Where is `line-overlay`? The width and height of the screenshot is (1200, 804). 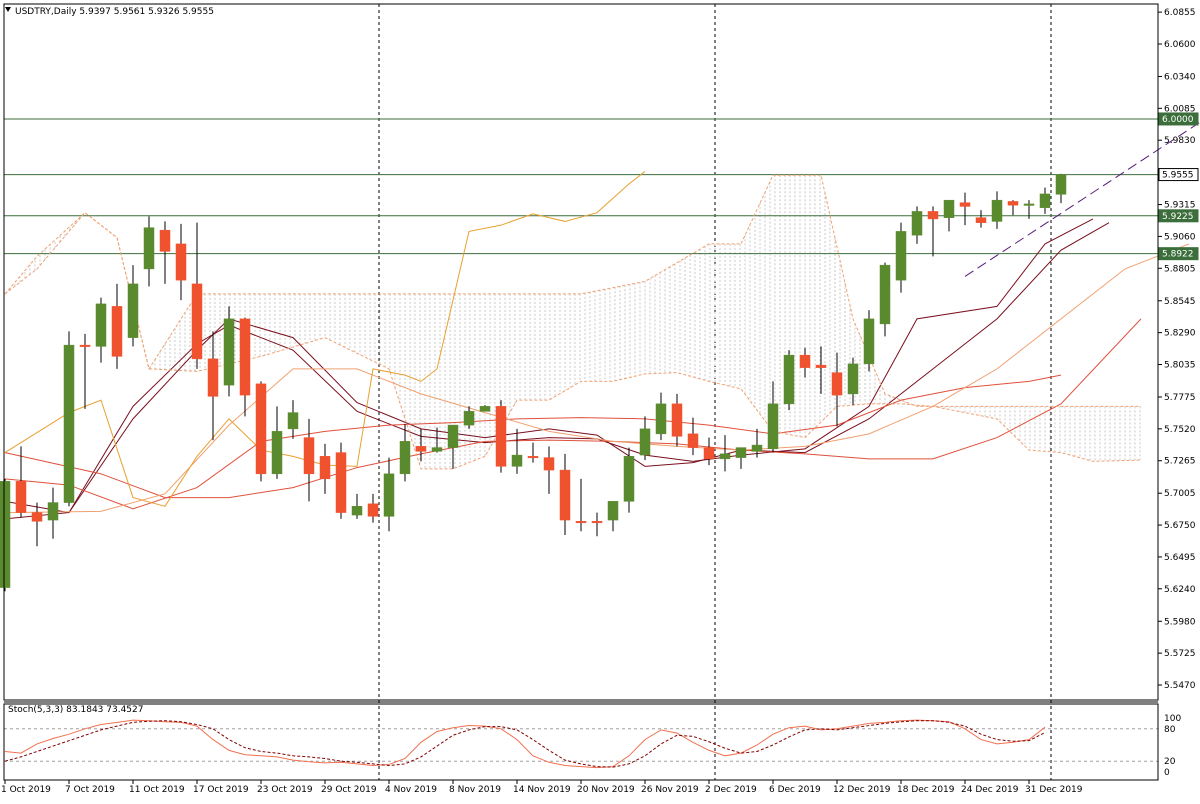 line-overlay is located at coordinates (533, 442).